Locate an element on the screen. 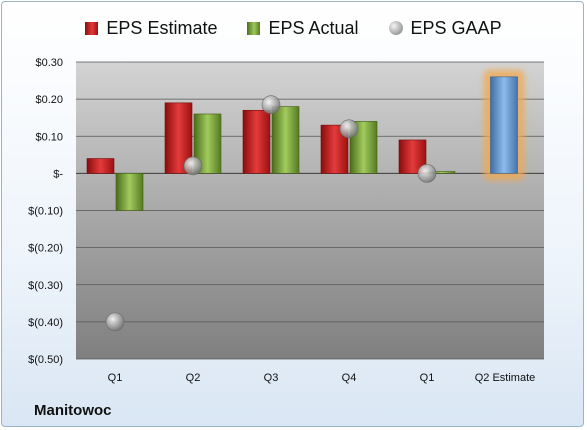 This screenshot has width=587, height=430. legend-item-actual: EPS Actual is located at coordinates (303, 28).